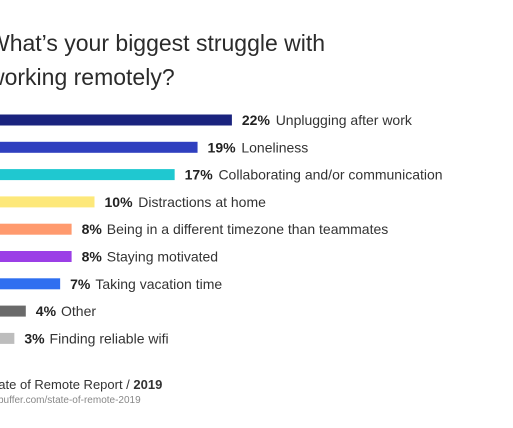 Image resolution: width=513 pixels, height=428 pixels. What do you see at coordinates (330, 175) in the screenshot?
I see `category-label-3: Collaborating and/or communication` at bounding box center [330, 175].